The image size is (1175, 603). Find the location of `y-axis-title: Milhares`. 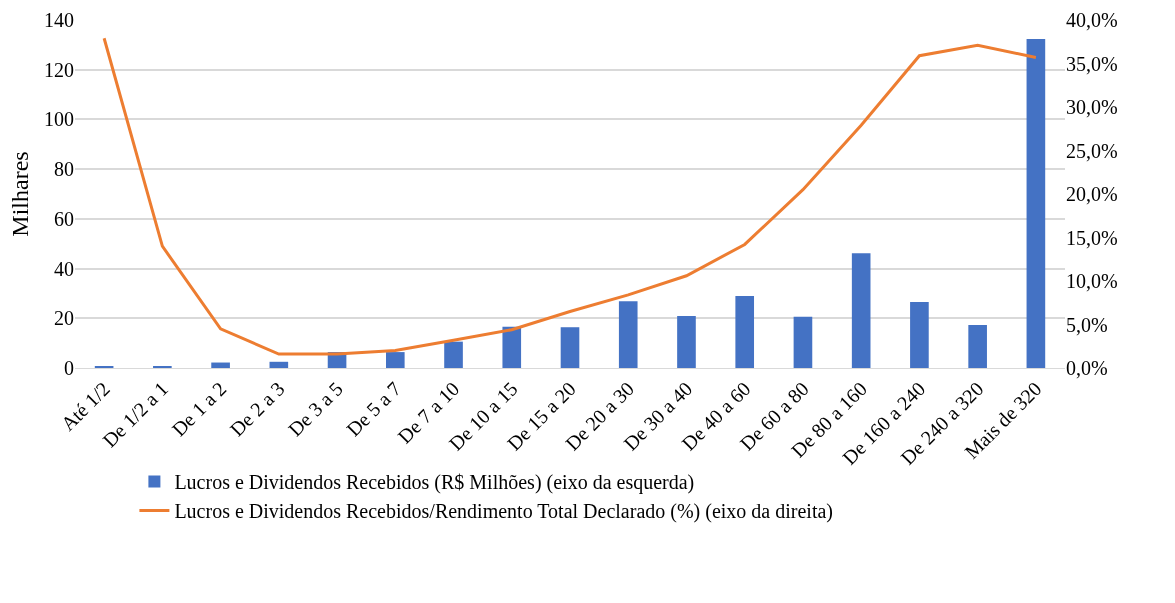

y-axis-title: Milhares is located at coordinates (20, 194).